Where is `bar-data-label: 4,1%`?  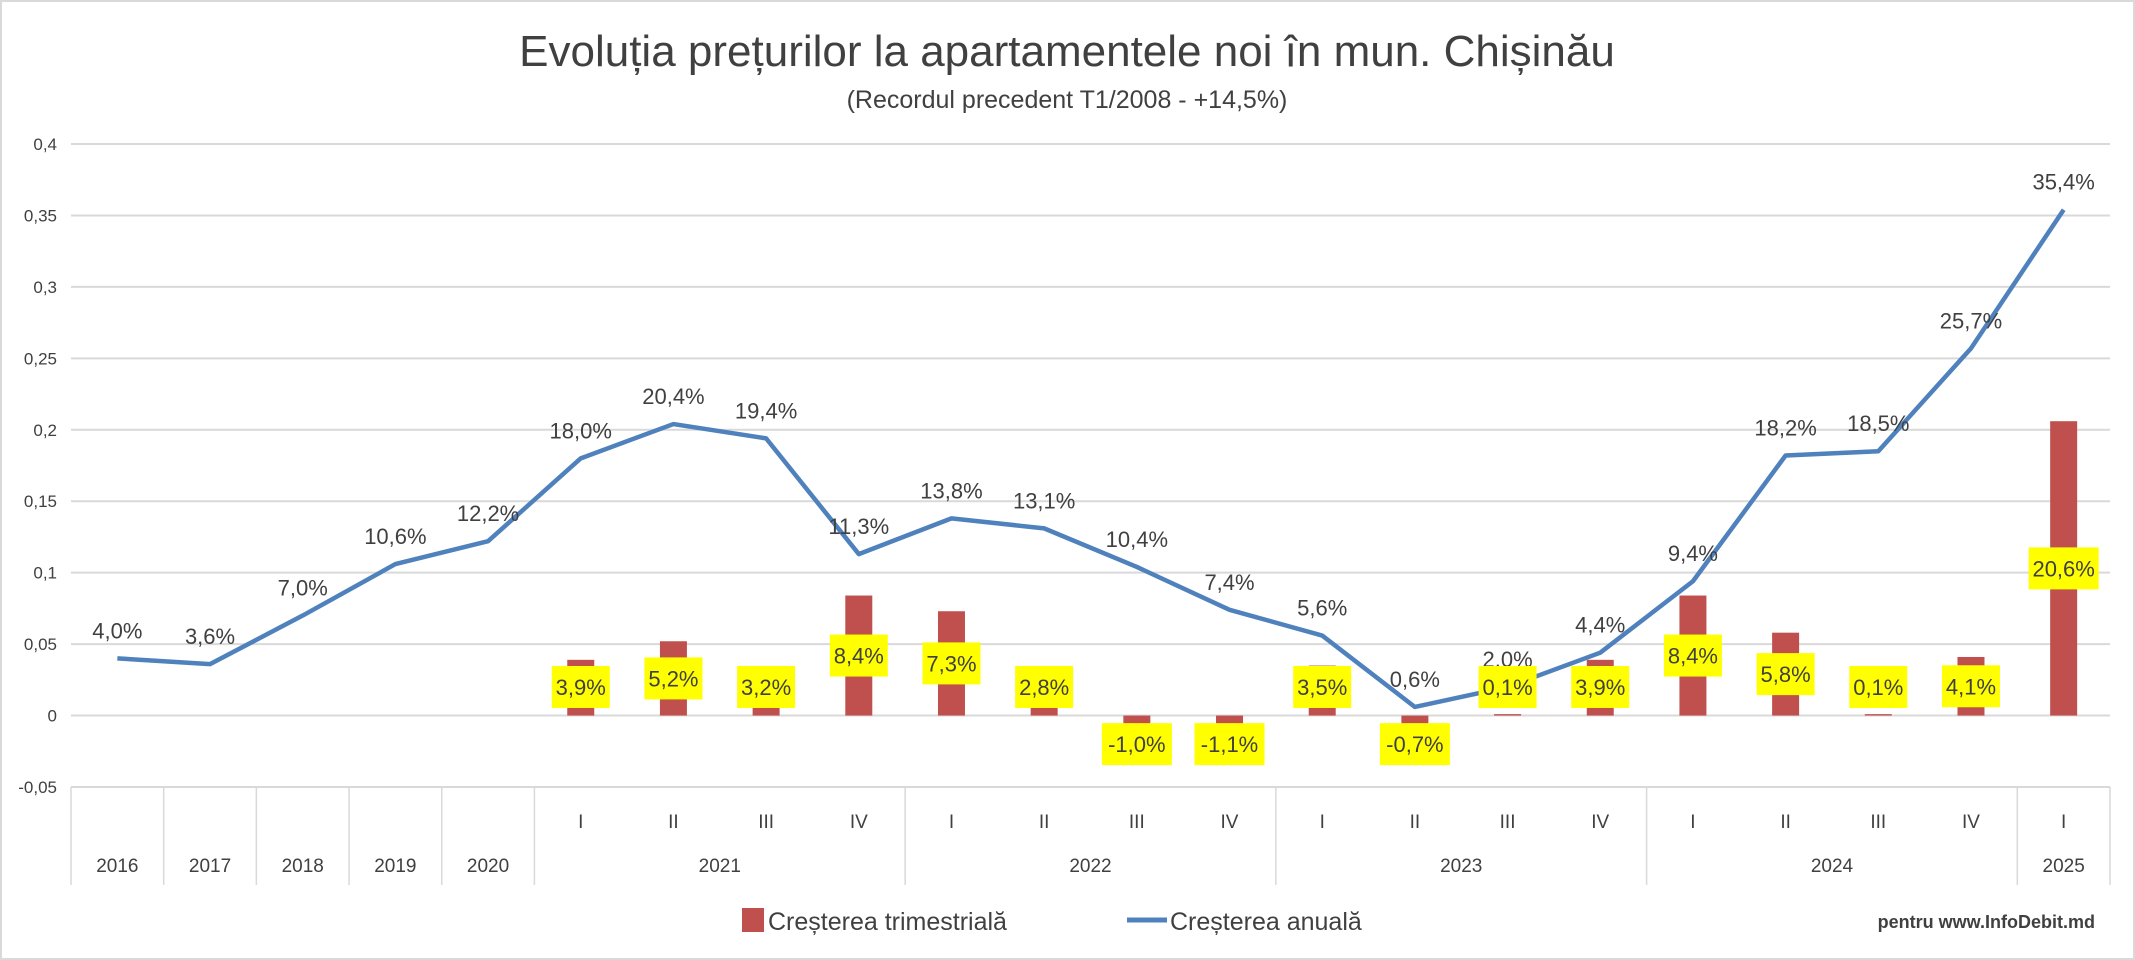 bar-data-label: 4,1% is located at coordinates (1971, 686).